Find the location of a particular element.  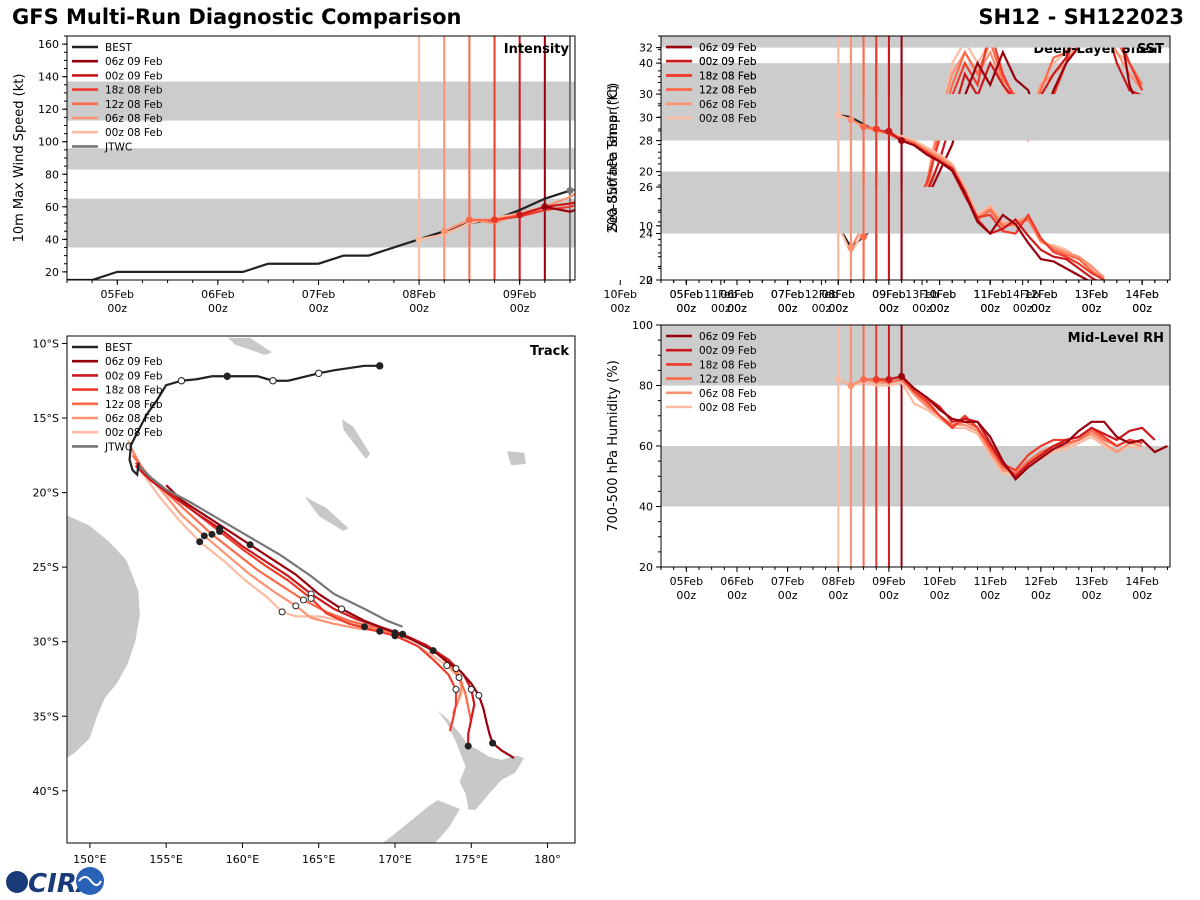

xtick-label: 07Feb is located at coordinates (318, 294).